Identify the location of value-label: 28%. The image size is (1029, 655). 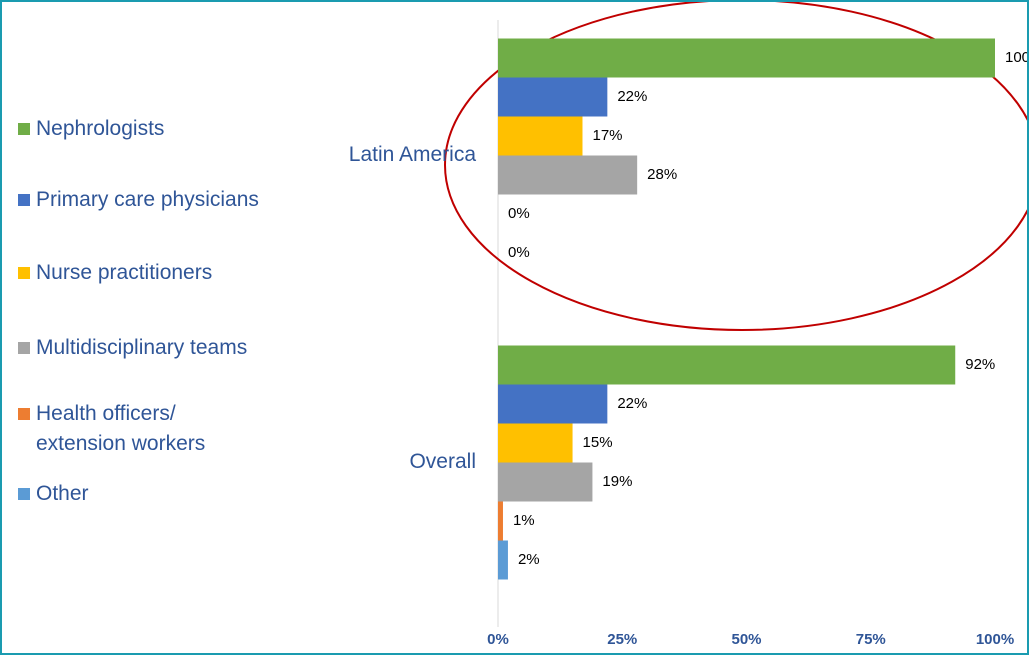
(662, 174).